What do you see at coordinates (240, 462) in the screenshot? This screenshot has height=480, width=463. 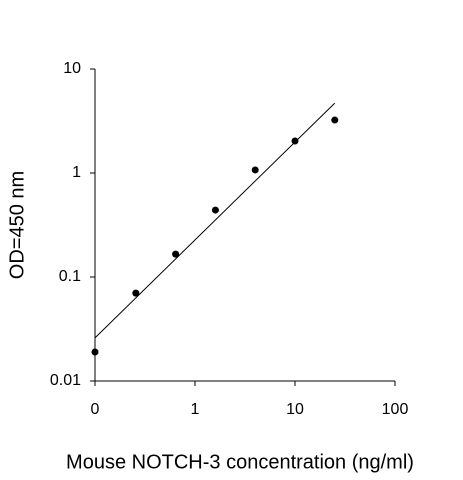 I see `x-axis-title: Mouse NOTCH-3 concentration (ng/ml)` at bounding box center [240, 462].